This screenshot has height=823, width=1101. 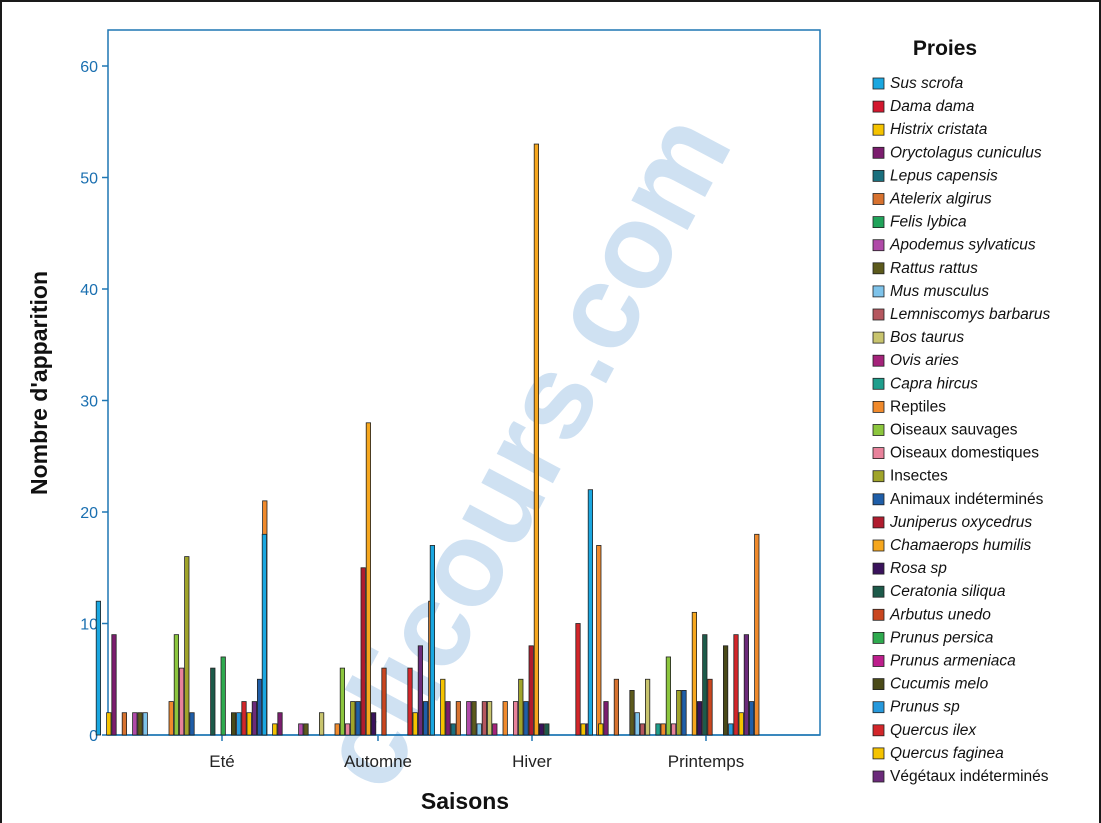 I want to click on legend-item: Chamaerops humilis, so click(x=952, y=545).